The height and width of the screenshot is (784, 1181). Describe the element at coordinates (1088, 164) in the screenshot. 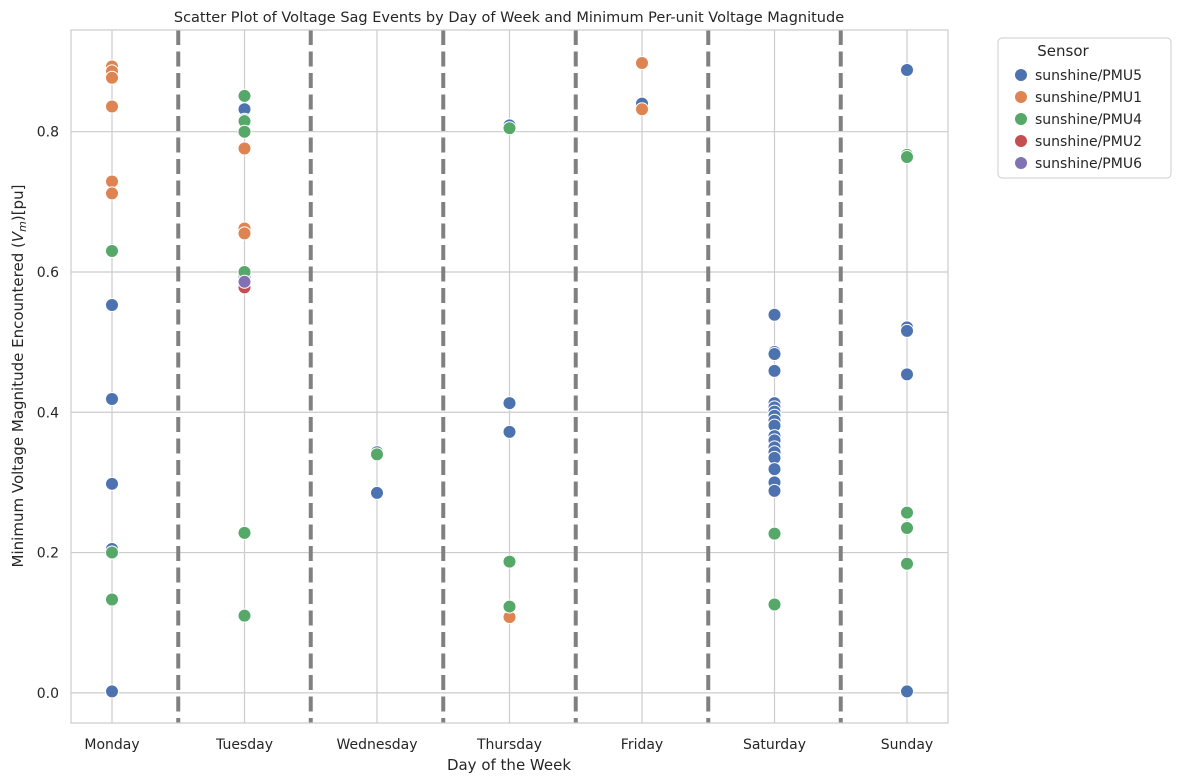

I see `legend-label: sunshine/PMU6` at that location.